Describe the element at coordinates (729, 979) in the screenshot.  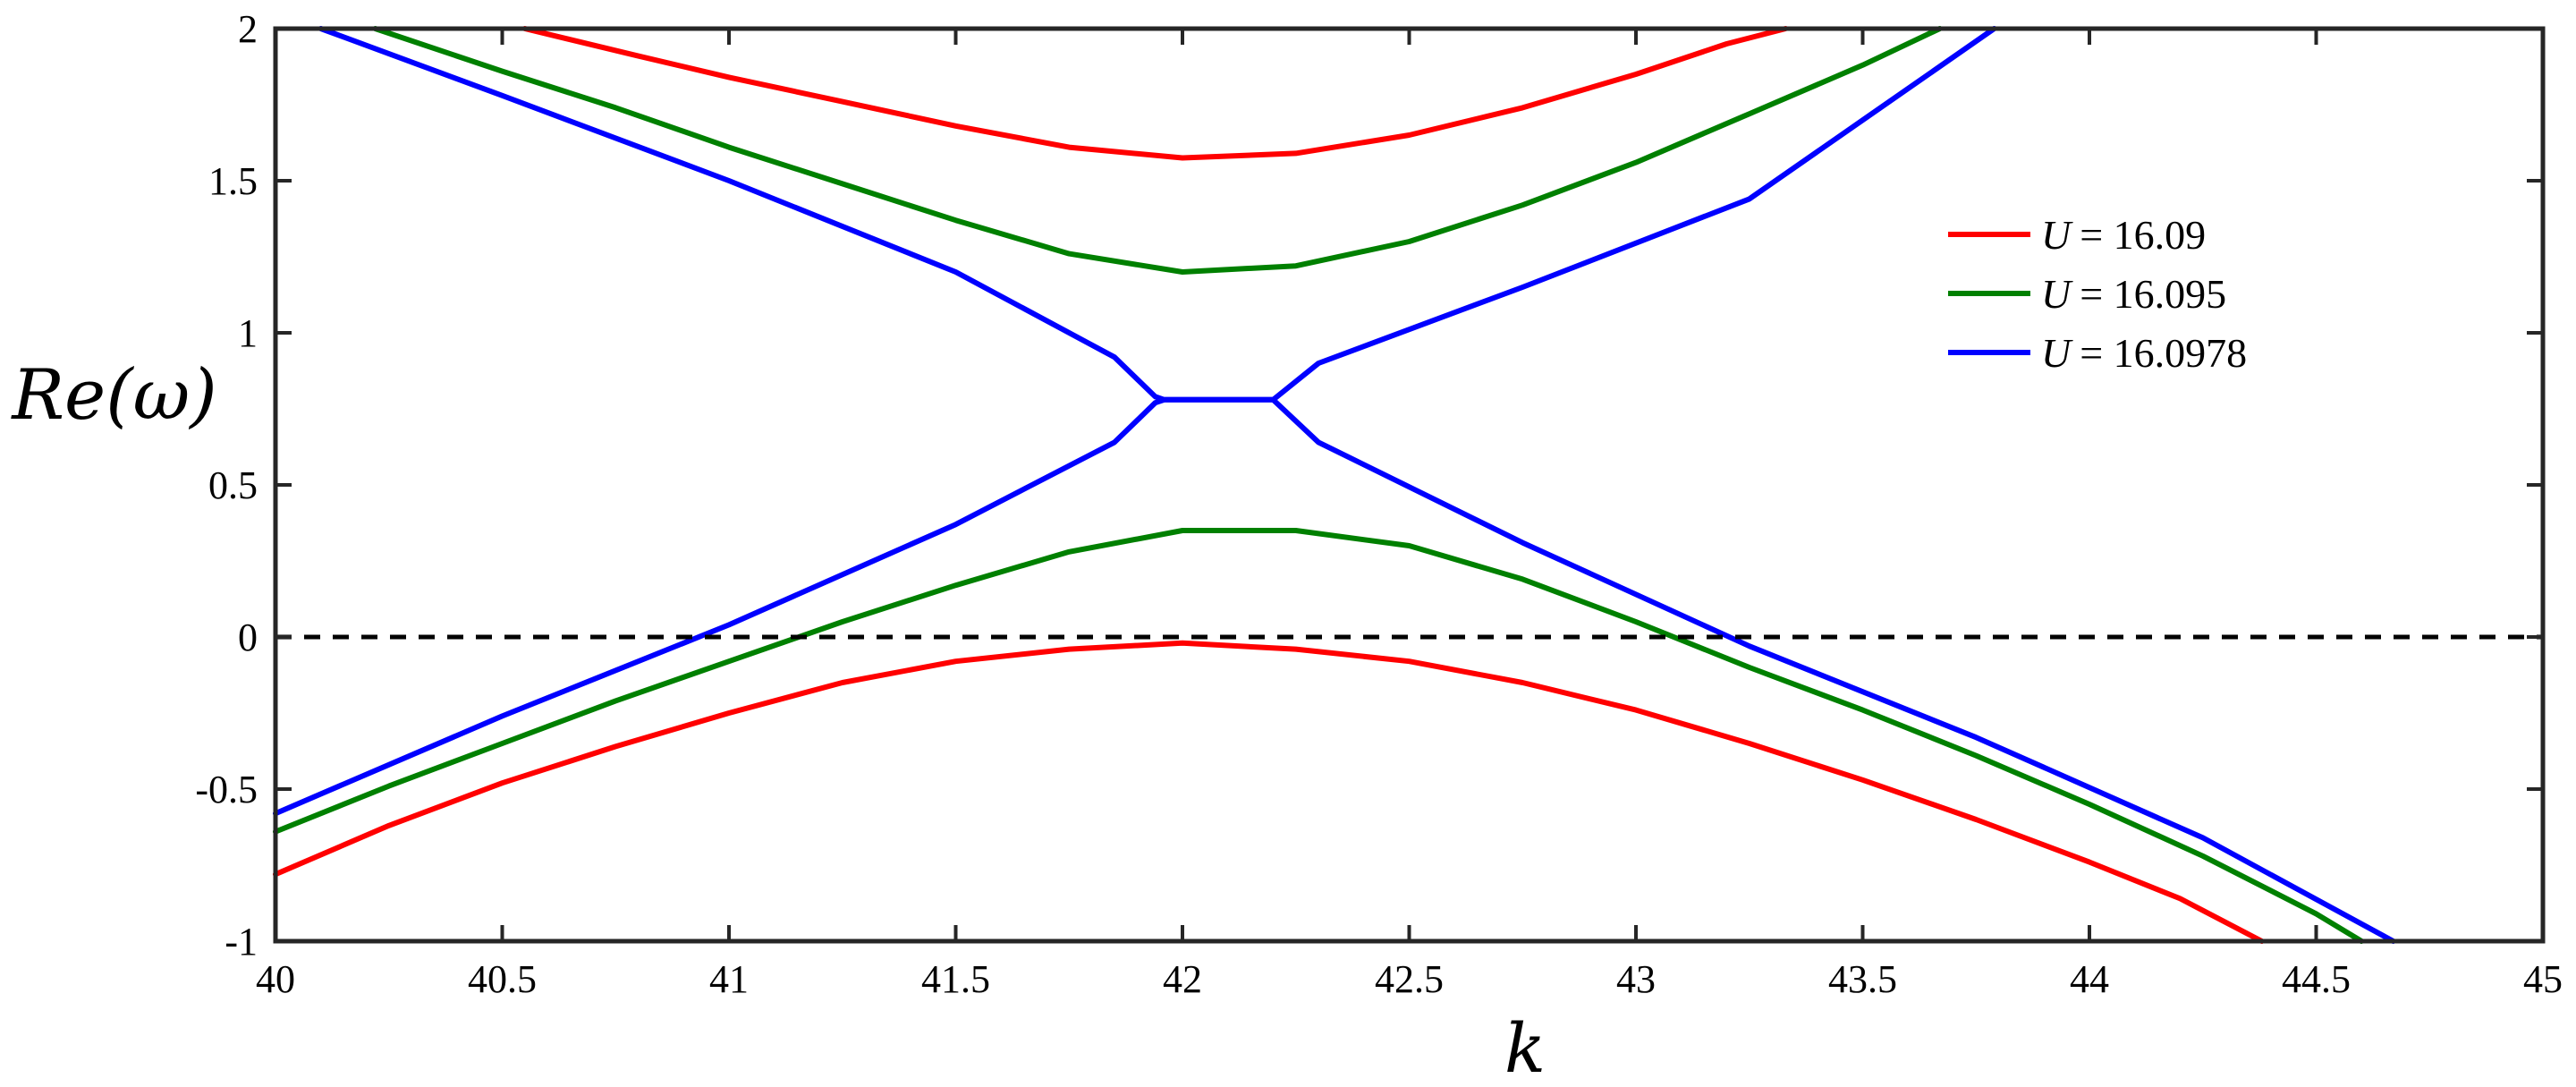
I see `x-tick-label: 41` at that location.